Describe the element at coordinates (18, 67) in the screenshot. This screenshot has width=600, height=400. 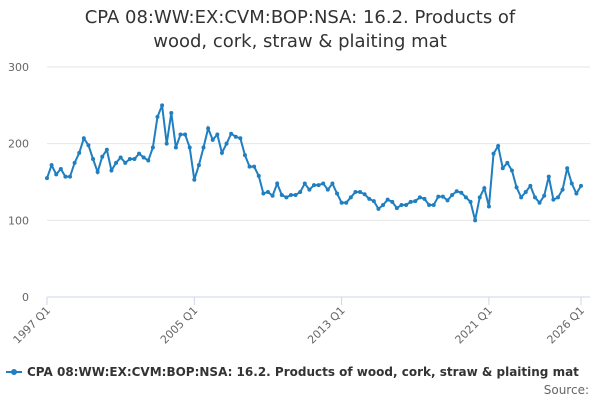
I see `y-tick-label: 300` at that location.